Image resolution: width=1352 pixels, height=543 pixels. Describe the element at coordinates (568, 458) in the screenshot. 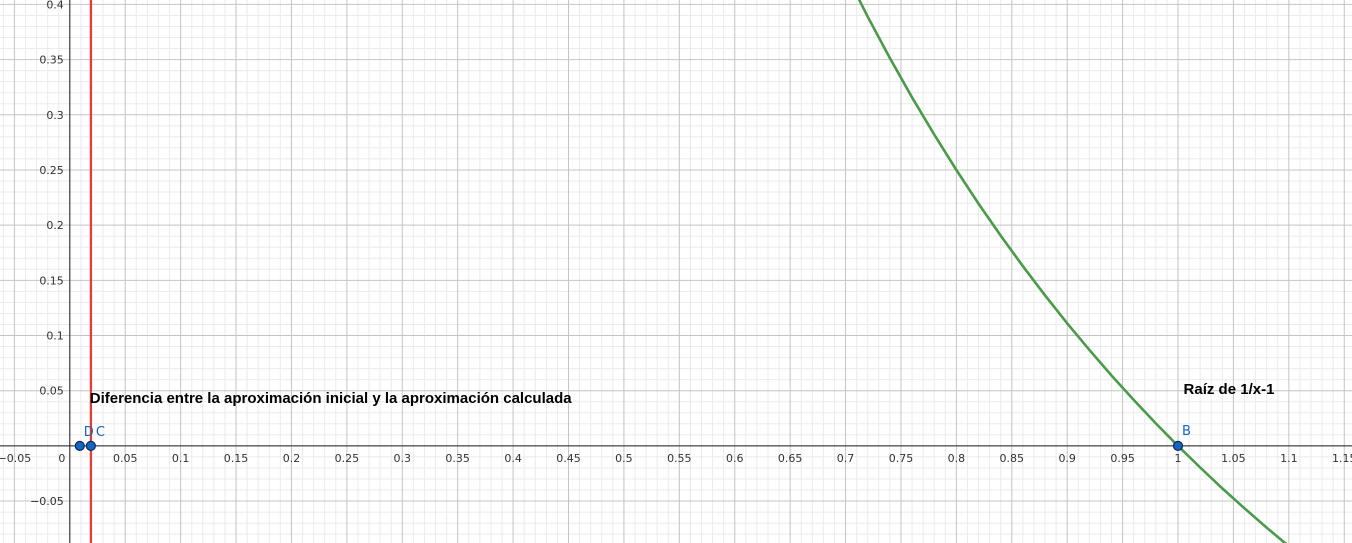

I see `x-tick-label: 0.45` at that location.